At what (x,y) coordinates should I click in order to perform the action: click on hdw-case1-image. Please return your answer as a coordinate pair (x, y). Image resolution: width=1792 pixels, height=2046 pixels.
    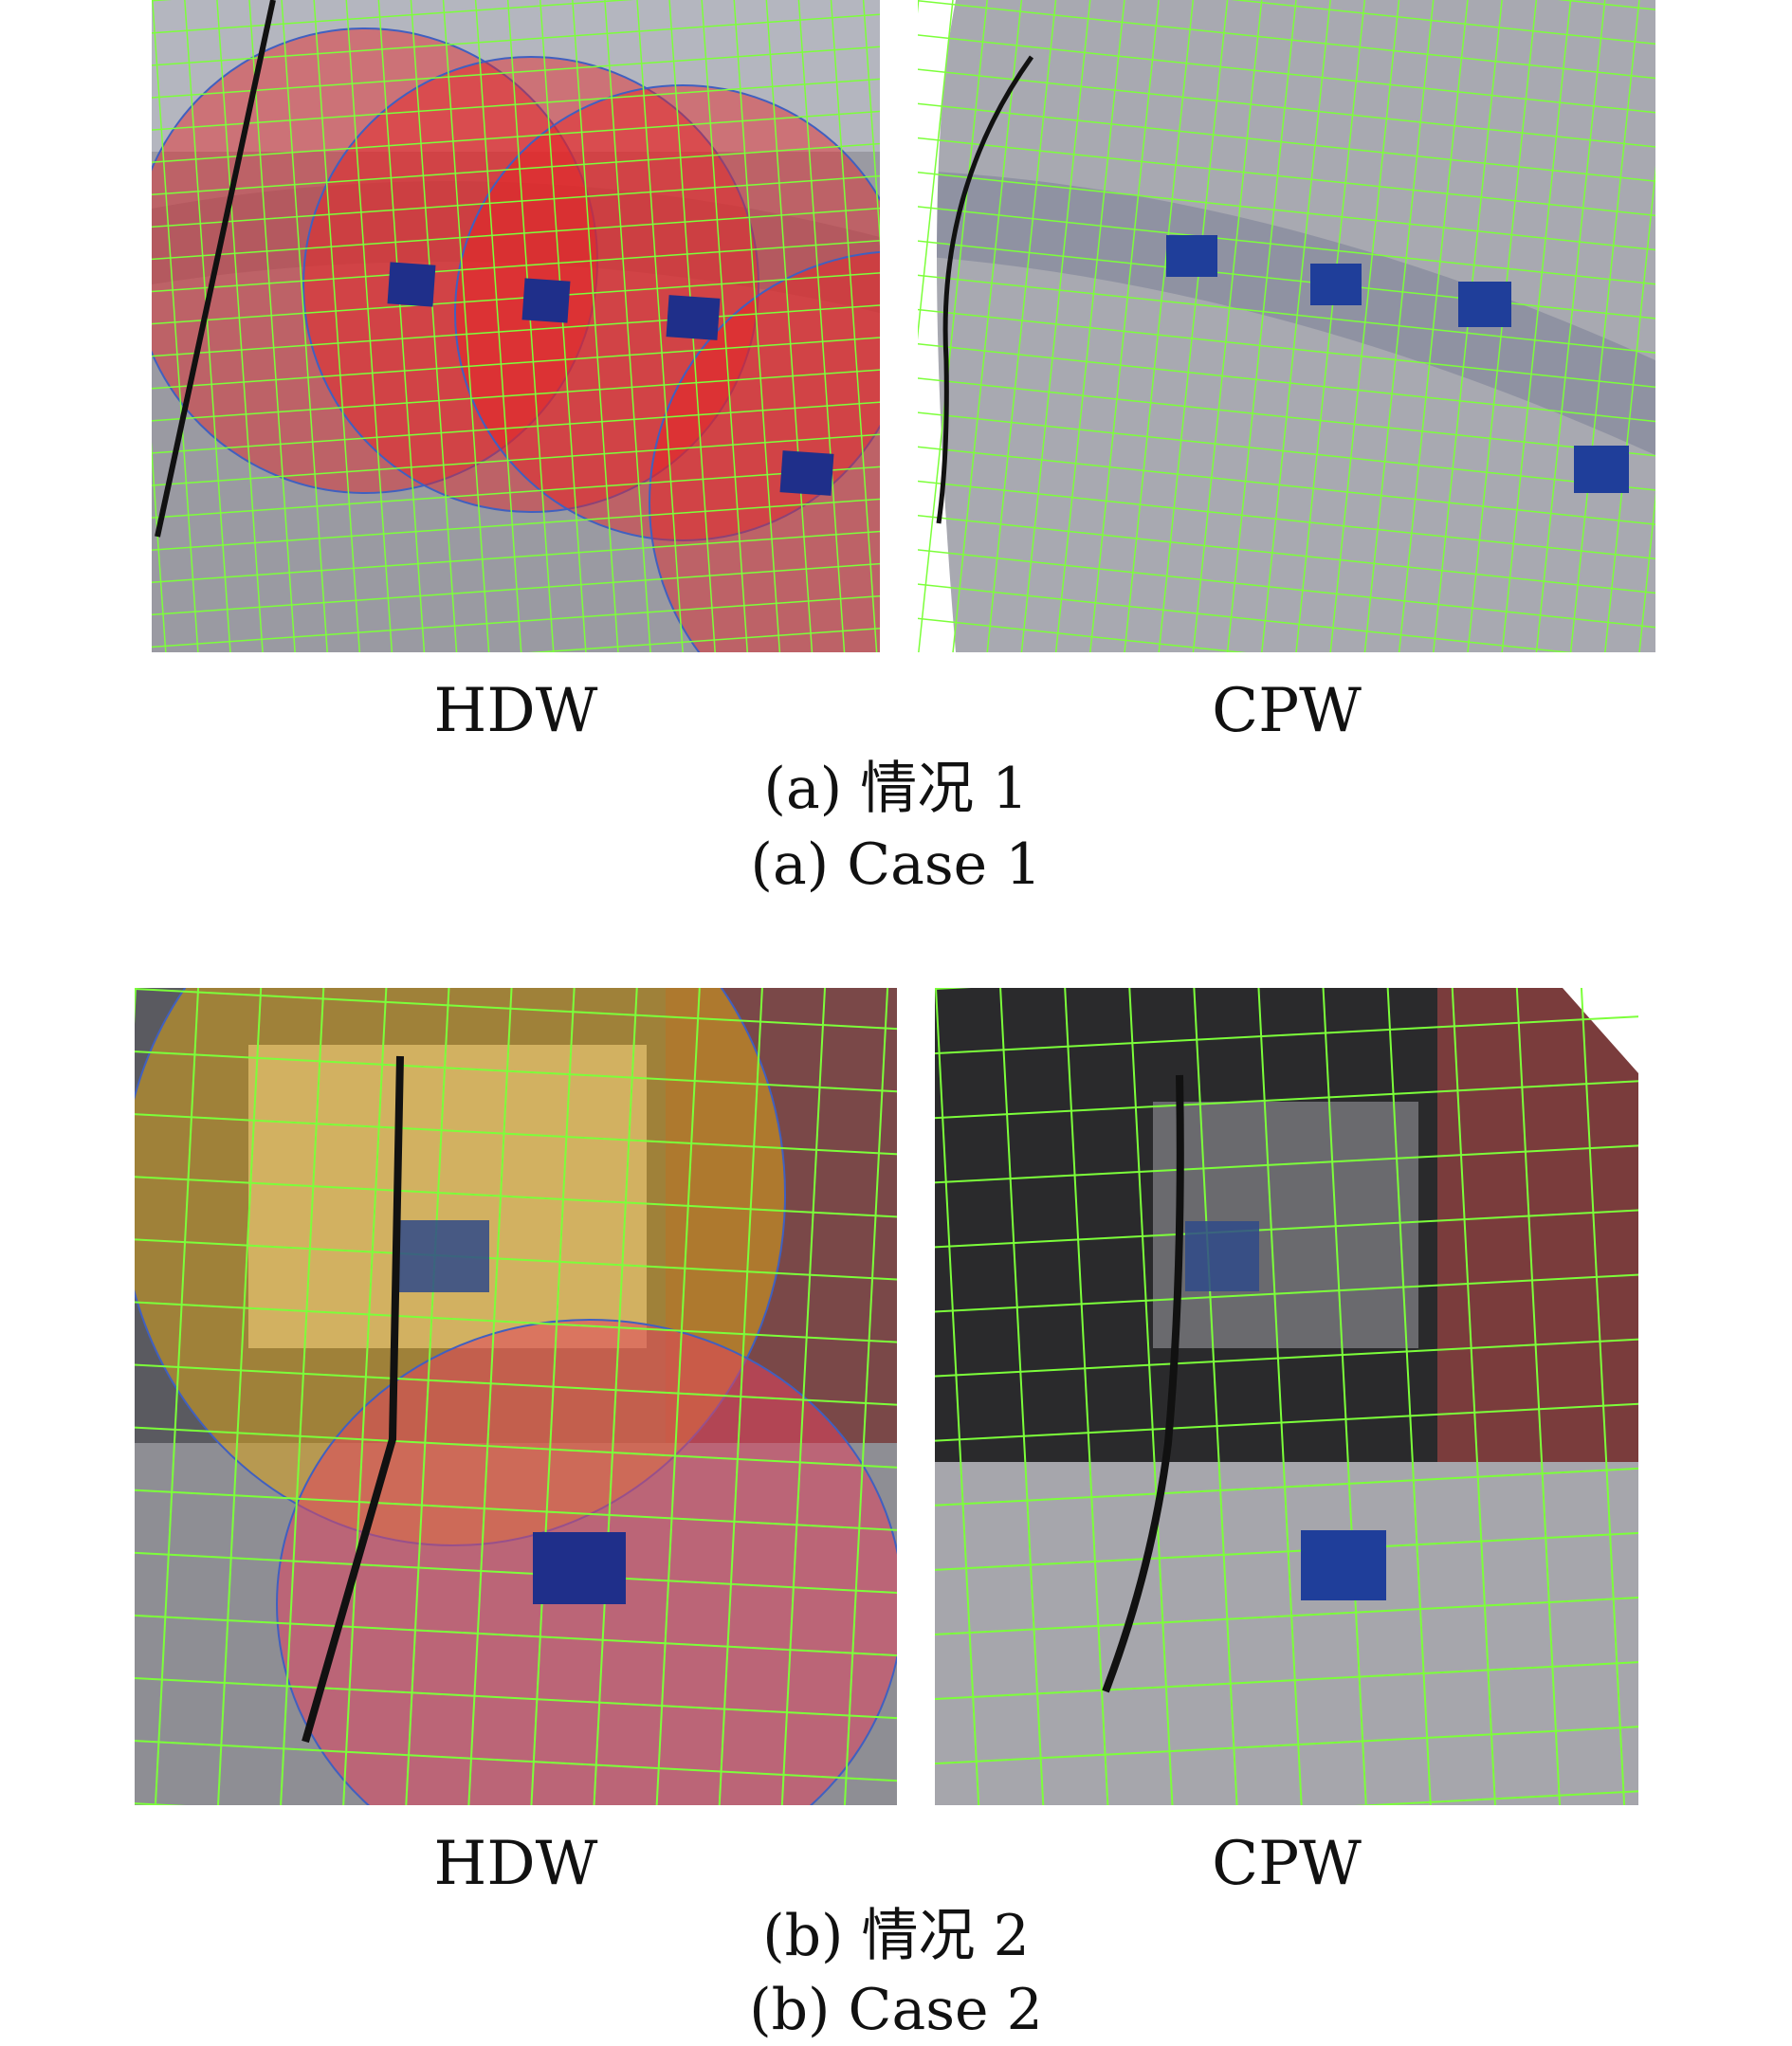
    Looking at the image, I should click on (516, 326).